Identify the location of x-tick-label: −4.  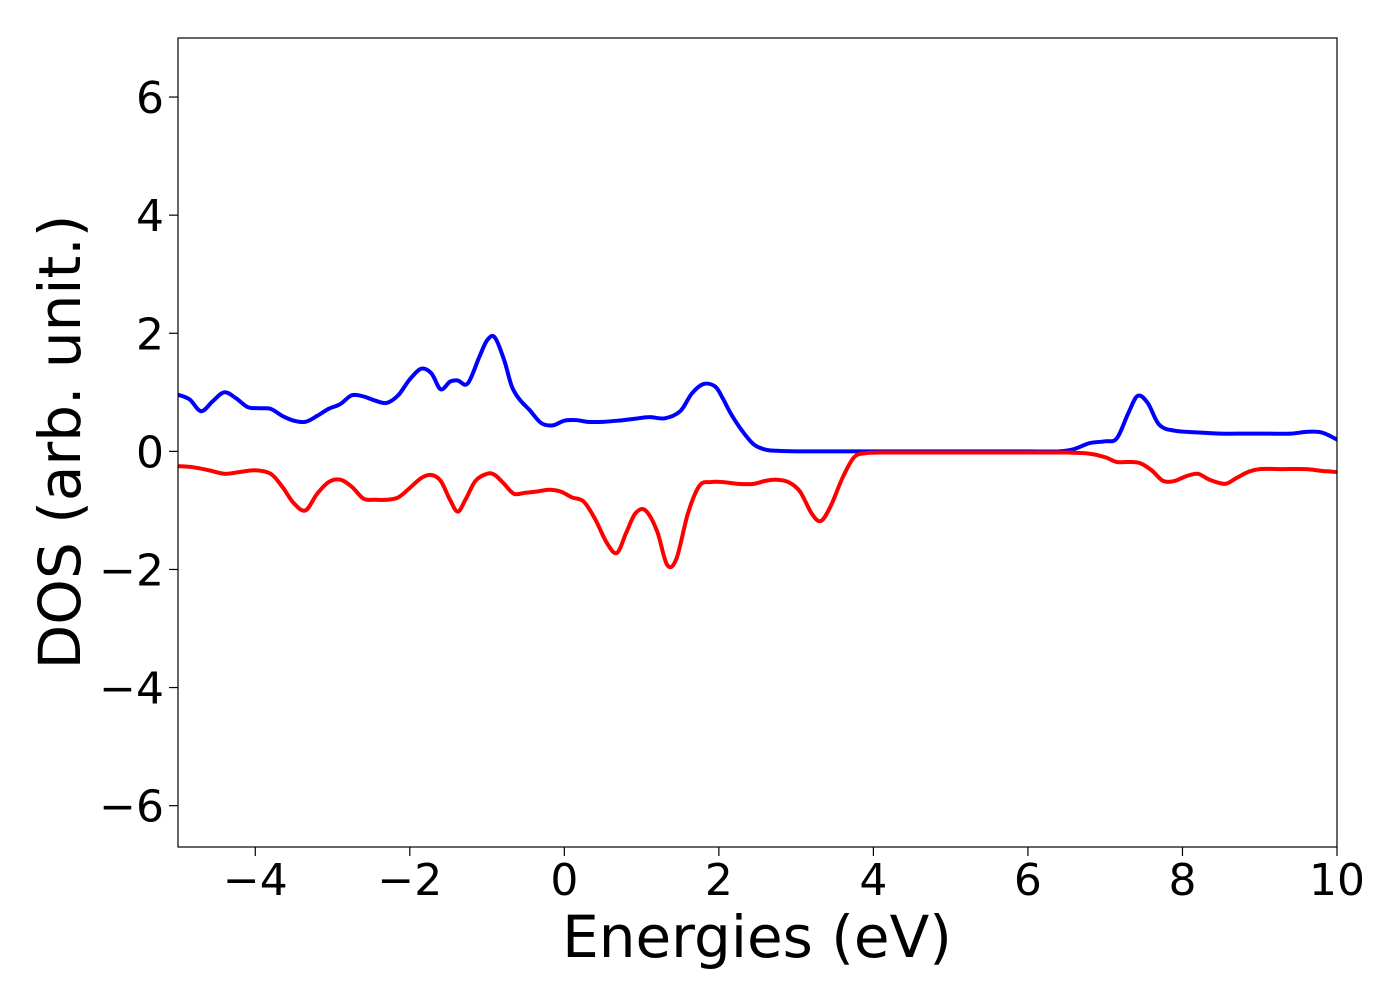
(255, 880).